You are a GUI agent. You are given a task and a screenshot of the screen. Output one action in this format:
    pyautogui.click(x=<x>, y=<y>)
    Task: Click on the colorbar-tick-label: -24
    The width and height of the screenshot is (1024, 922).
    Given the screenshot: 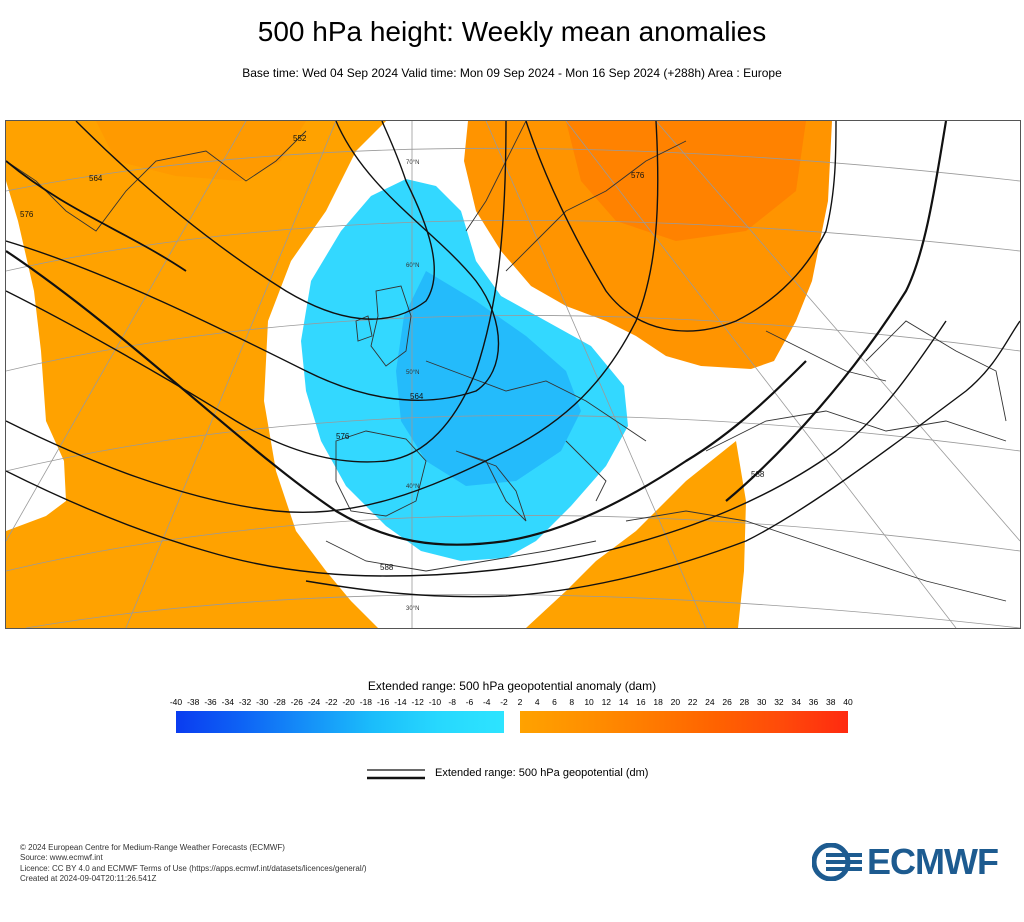 What is the action you would take?
    pyautogui.click(x=314, y=702)
    